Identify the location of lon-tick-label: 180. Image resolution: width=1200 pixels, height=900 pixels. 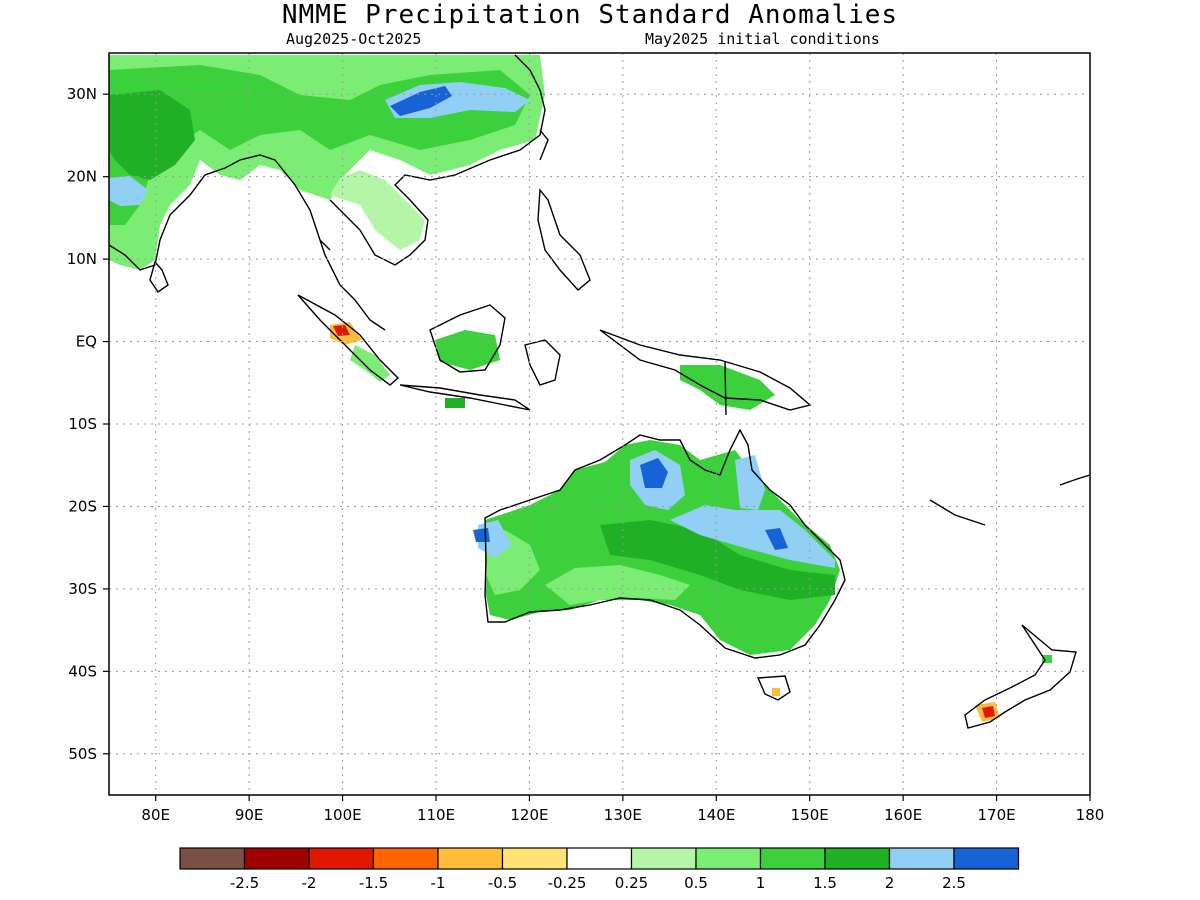
(1090, 815).